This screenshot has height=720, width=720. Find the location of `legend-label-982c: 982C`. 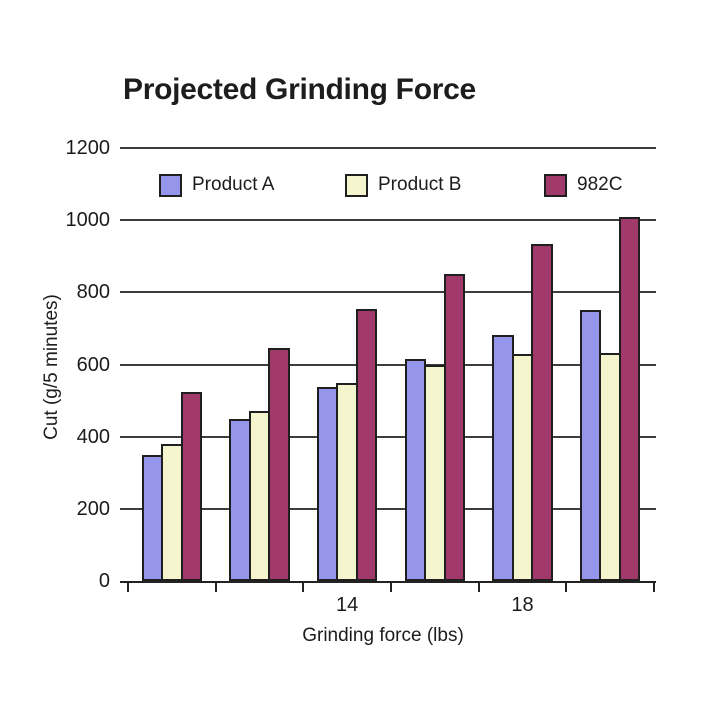

legend-label-982c: 982C is located at coordinates (600, 184).